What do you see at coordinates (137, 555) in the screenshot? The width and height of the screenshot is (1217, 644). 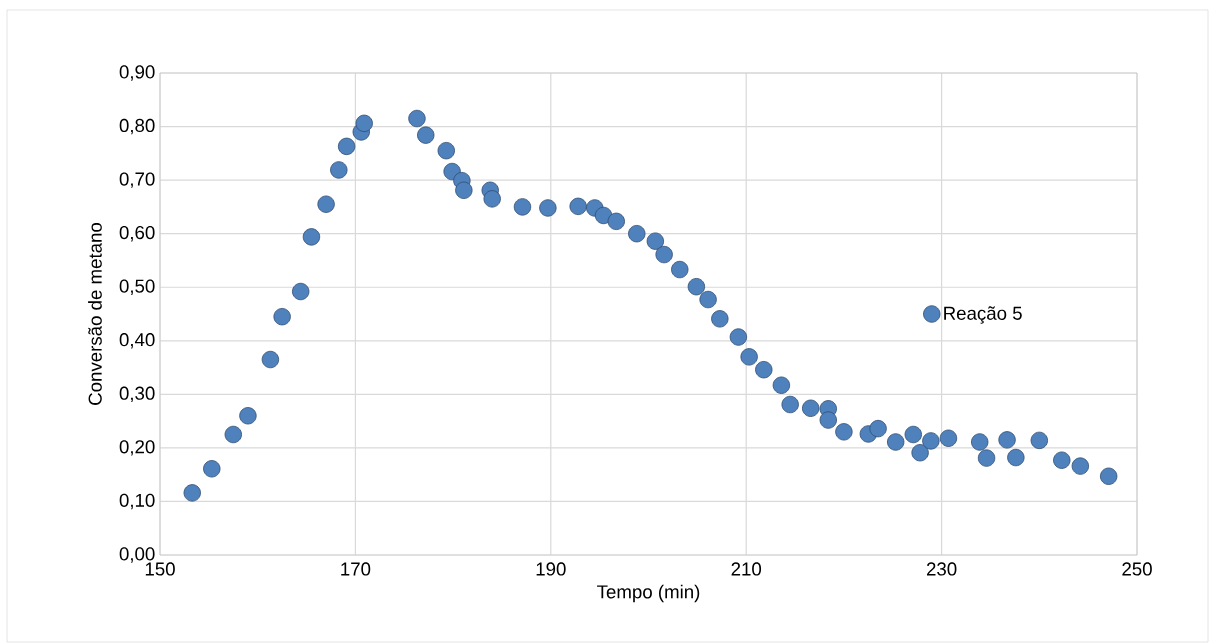 I see `y-tick-label: 0,00` at bounding box center [137, 555].